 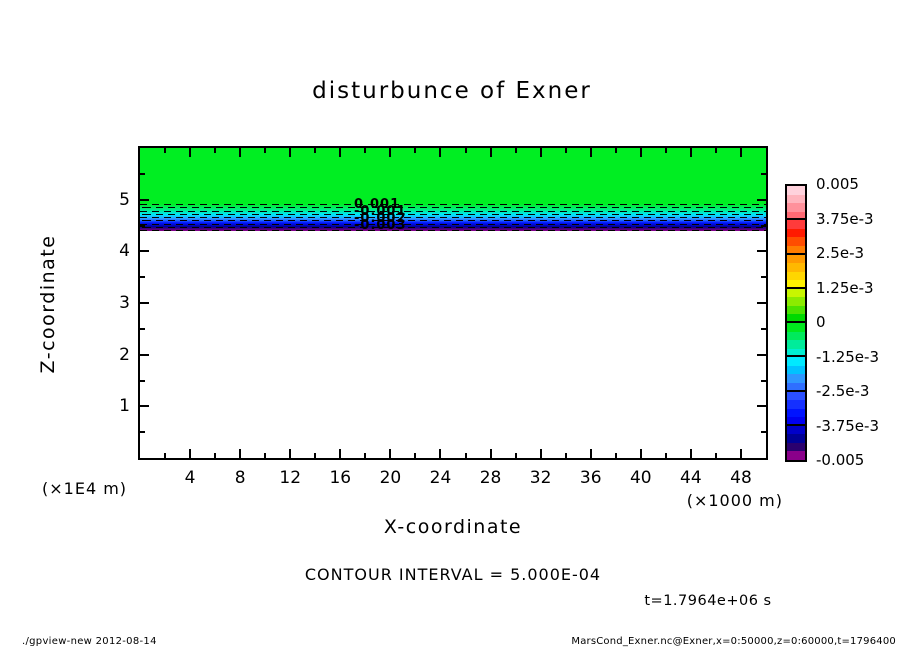 What do you see at coordinates (380, 225) in the screenshot?
I see `contour-value-label: -0.003` at bounding box center [380, 225].